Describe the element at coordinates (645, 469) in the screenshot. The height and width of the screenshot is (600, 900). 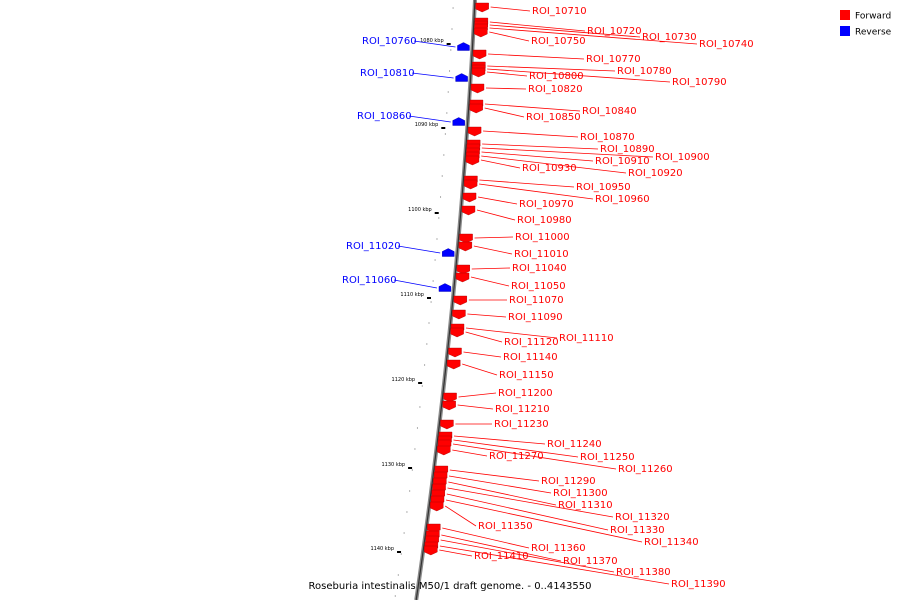
I see `gene-label-roi-11260: ROI_11260` at that location.